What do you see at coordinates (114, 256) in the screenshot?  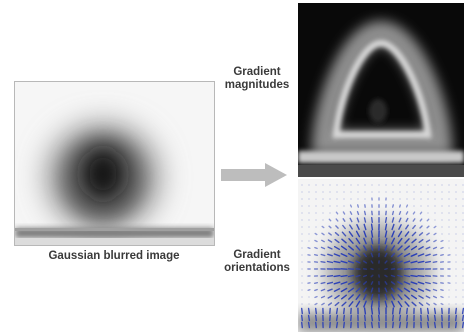 I see `input-caption: Gaussian blurred image` at bounding box center [114, 256].